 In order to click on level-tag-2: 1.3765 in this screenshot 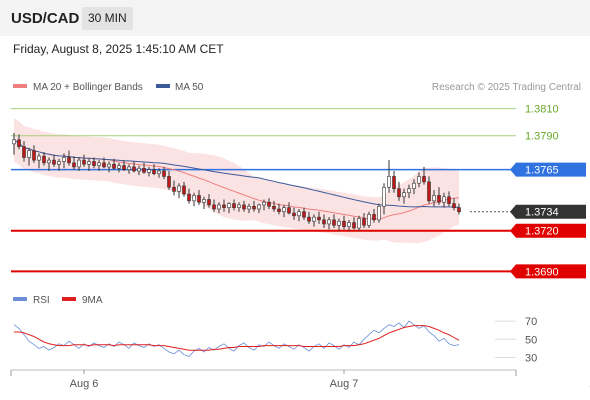, I will do `click(548, 169)`.